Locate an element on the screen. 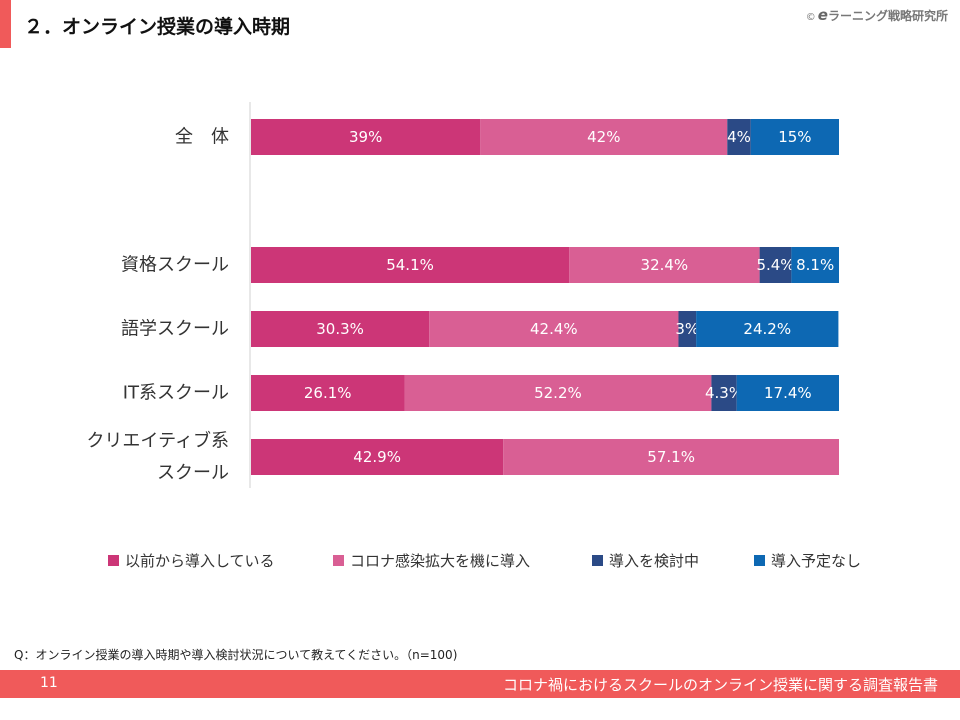  legend-label: コロナ感染拡大を機に導入 is located at coordinates (440, 561).